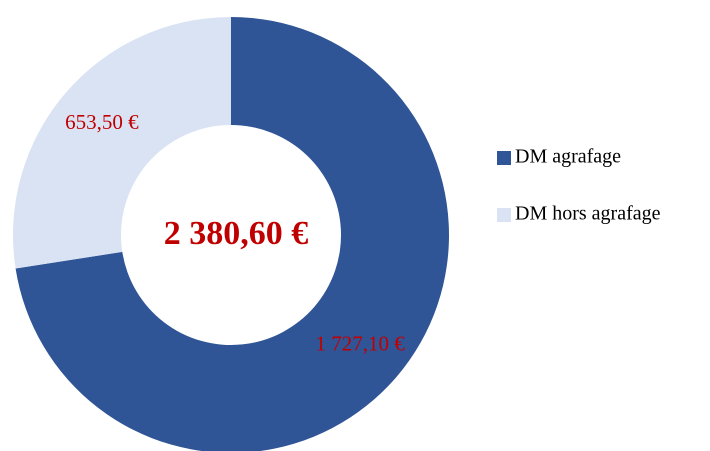 This screenshot has height=451, width=710. I want to click on legend-label: DM hors agrafage, so click(588, 214).